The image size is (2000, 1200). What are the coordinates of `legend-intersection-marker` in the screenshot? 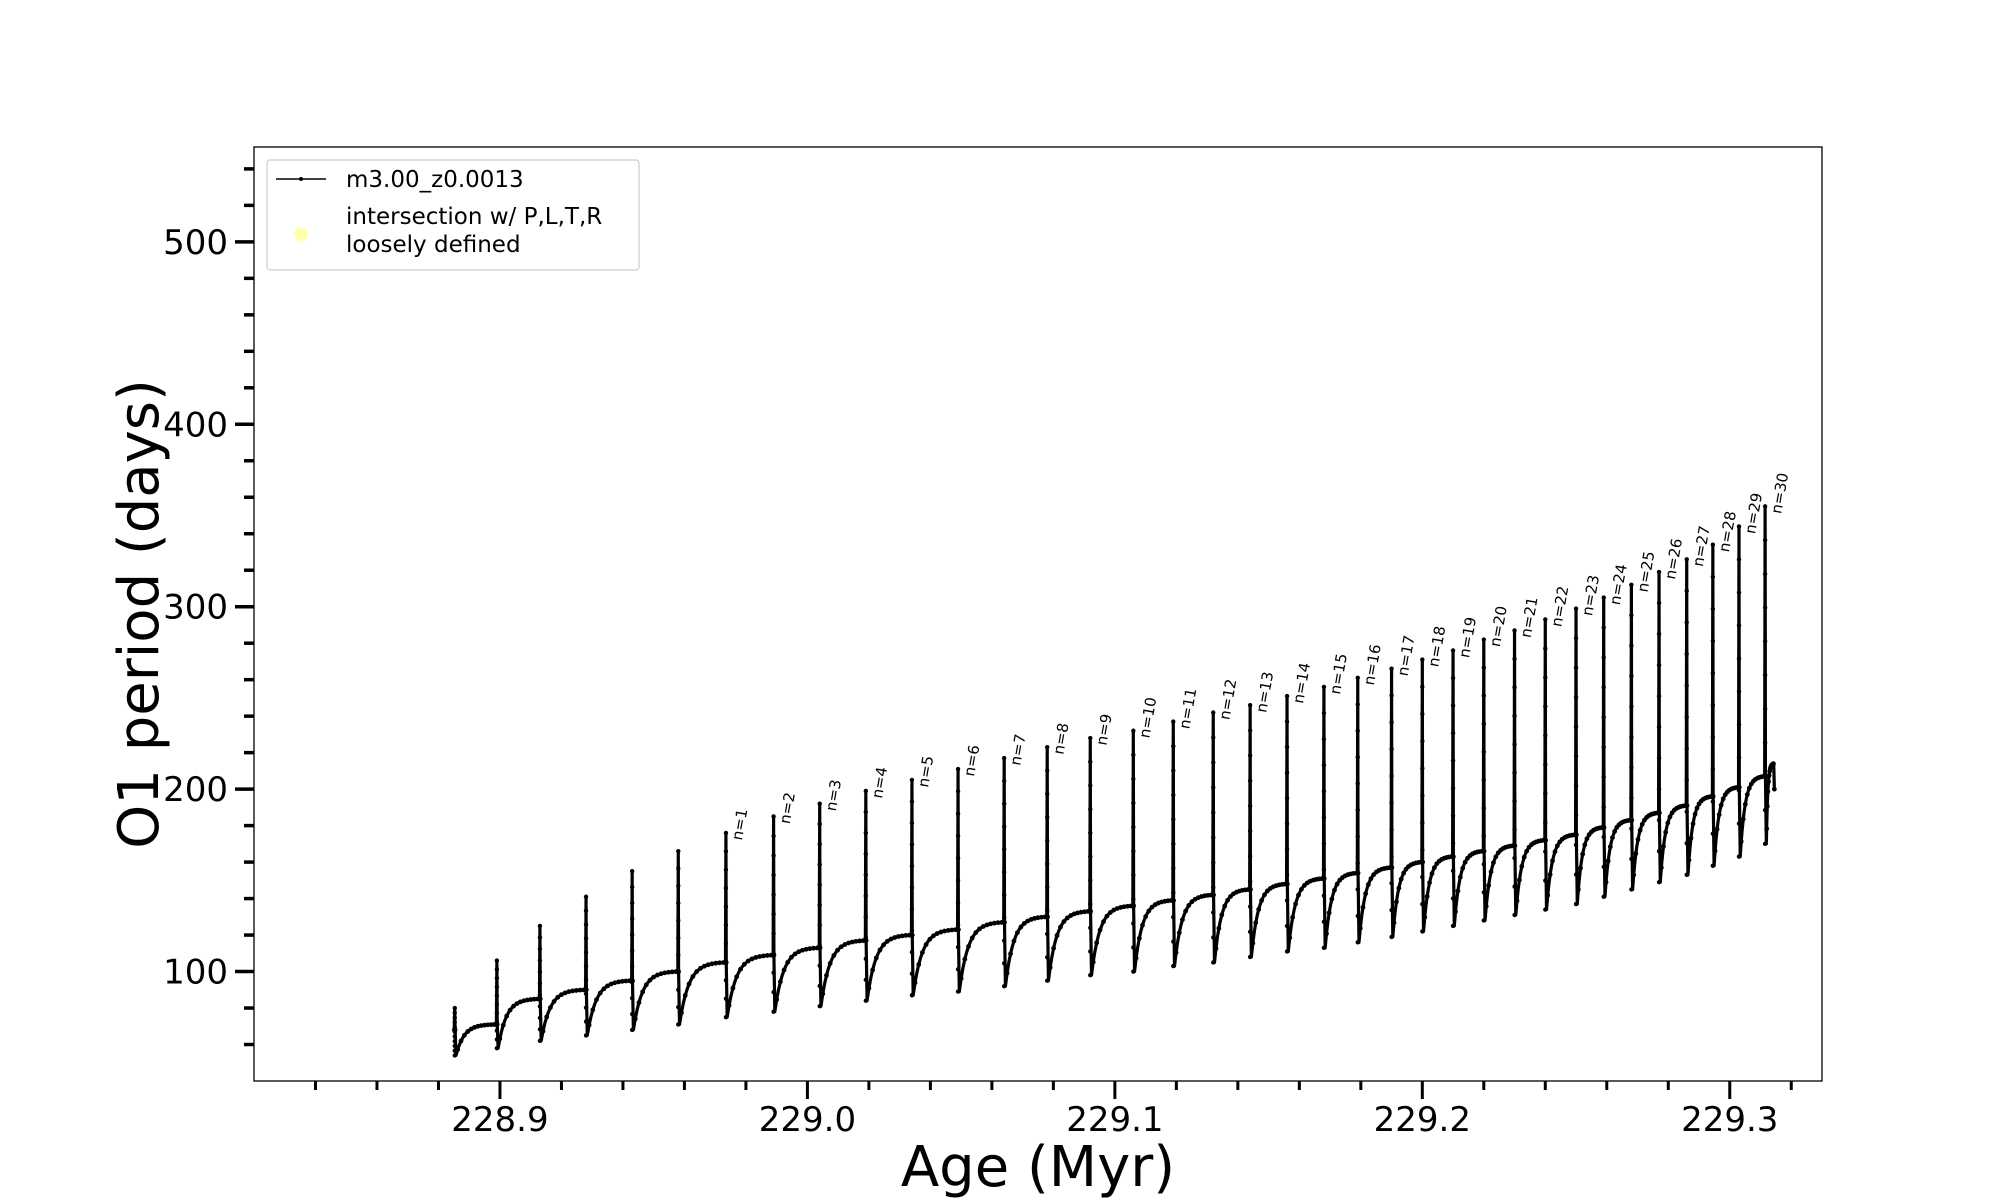 It's located at (301, 234).